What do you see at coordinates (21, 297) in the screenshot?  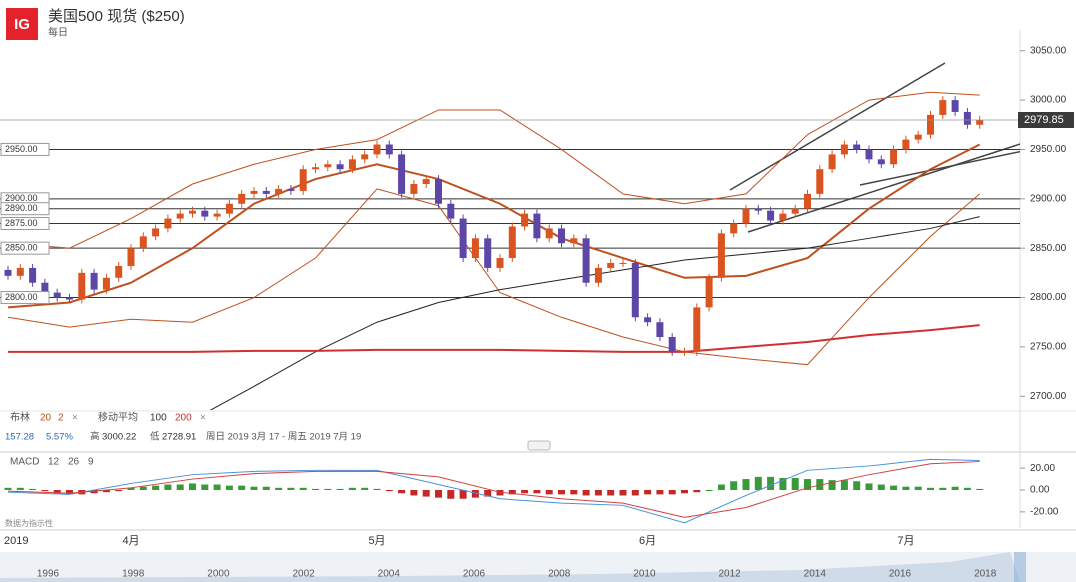 I see `level-label: 2800.00` at bounding box center [21, 297].